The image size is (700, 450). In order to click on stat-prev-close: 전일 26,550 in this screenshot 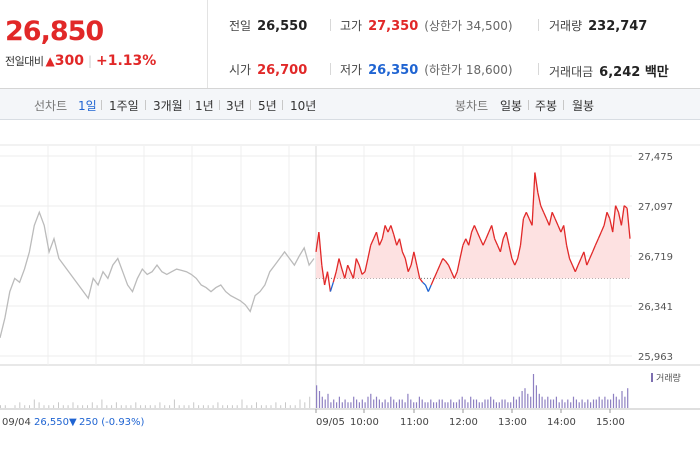, I will do `click(268, 25)`.